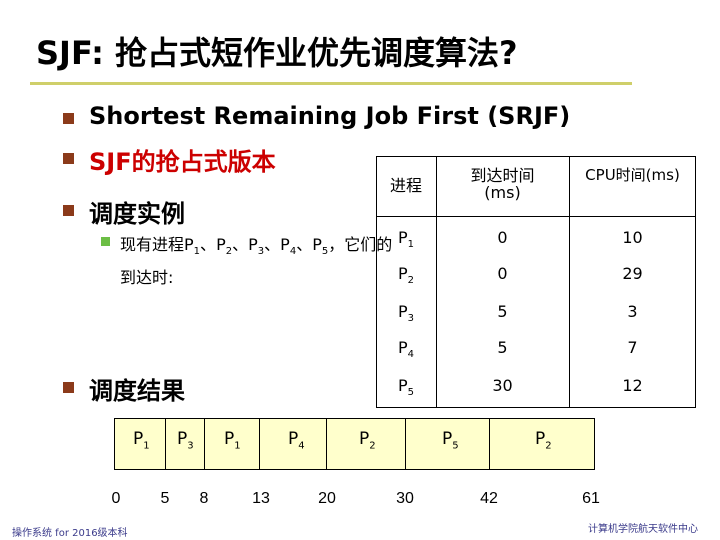  What do you see at coordinates (137, 214) in the screenshot?
I see `bullet-example-heading: 调度实例` at bounding box center [137, 214].